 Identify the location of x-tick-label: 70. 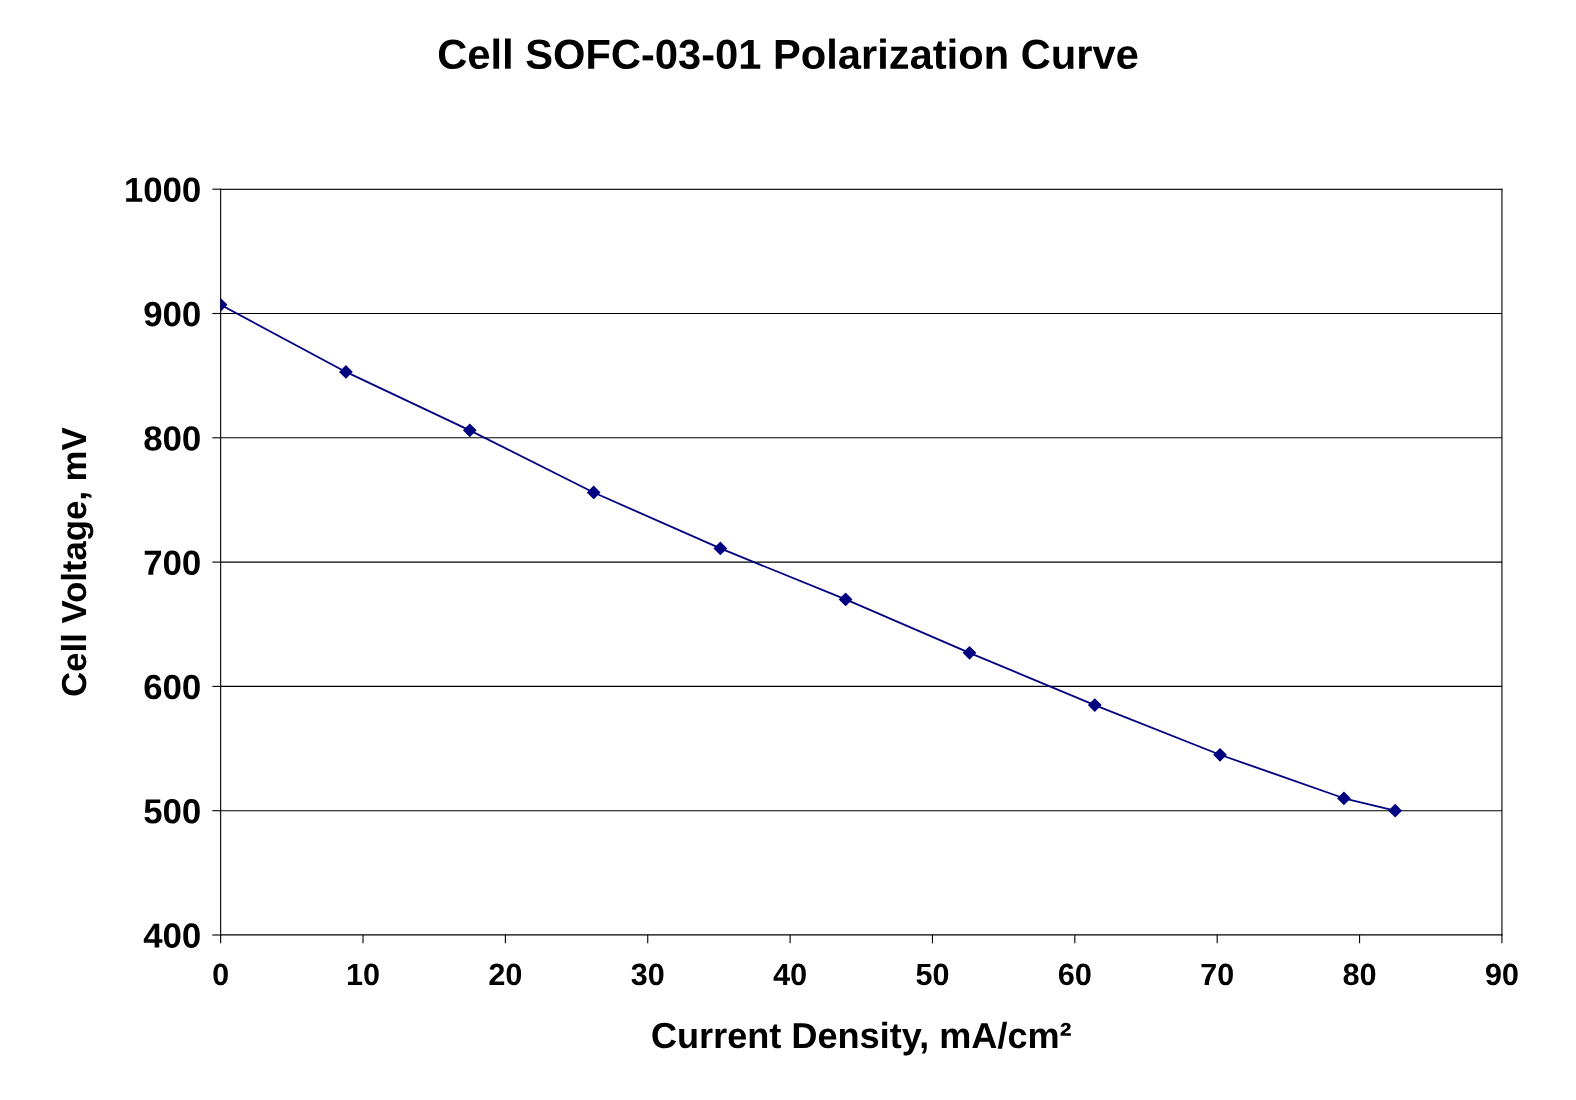
(1217, 974).